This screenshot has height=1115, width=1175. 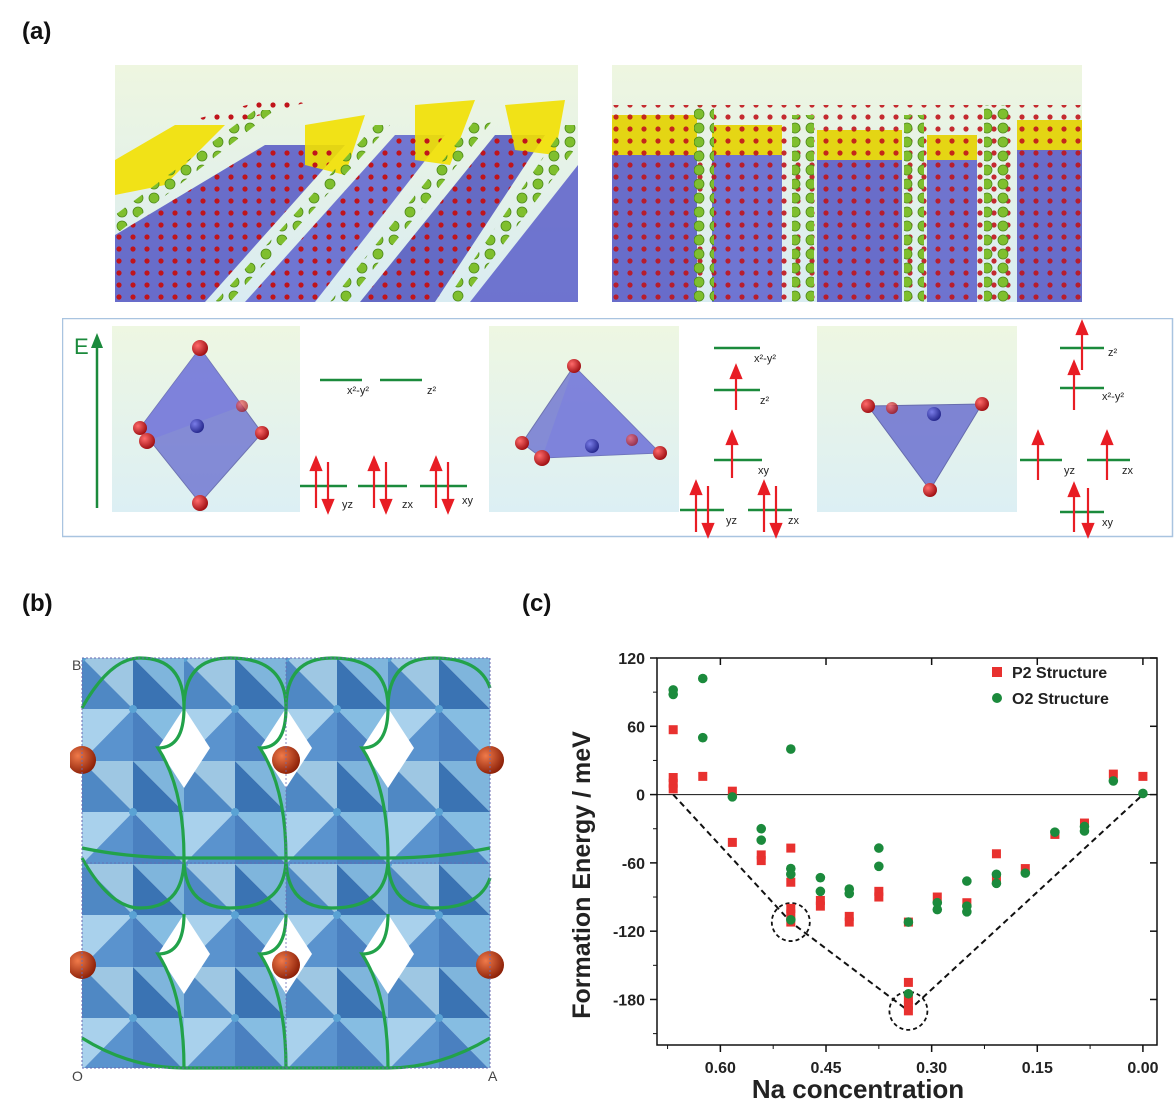 What do you see at coordinates (1069, 471) in the screenshot?
I see `tri-level-yz: yz` at bounding box center [1069, 471].